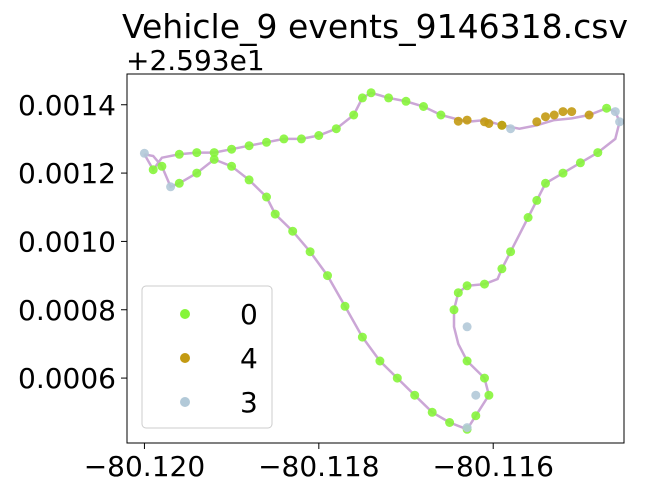  I want to click on y-tick-label-1: 0.0008, so click(67, 310).